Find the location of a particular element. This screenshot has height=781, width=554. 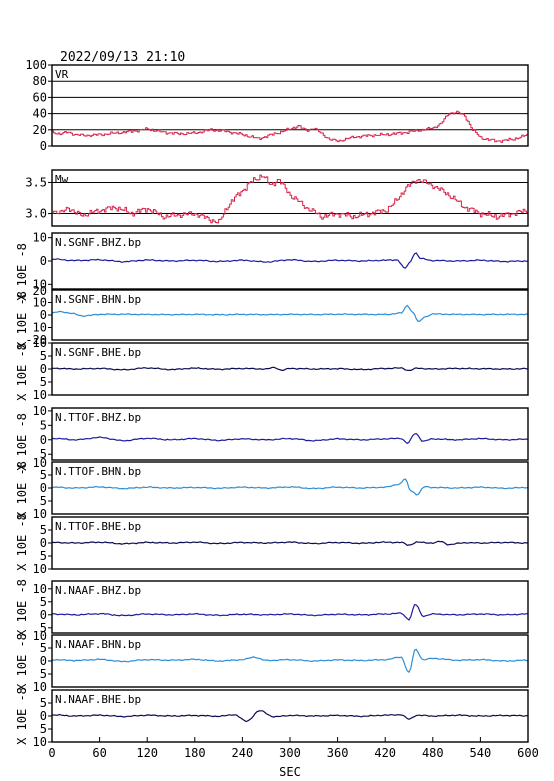

x-axis: 0 60 120 180 240 300 360 420 480 540 600 is located at coordinates (293, 748).